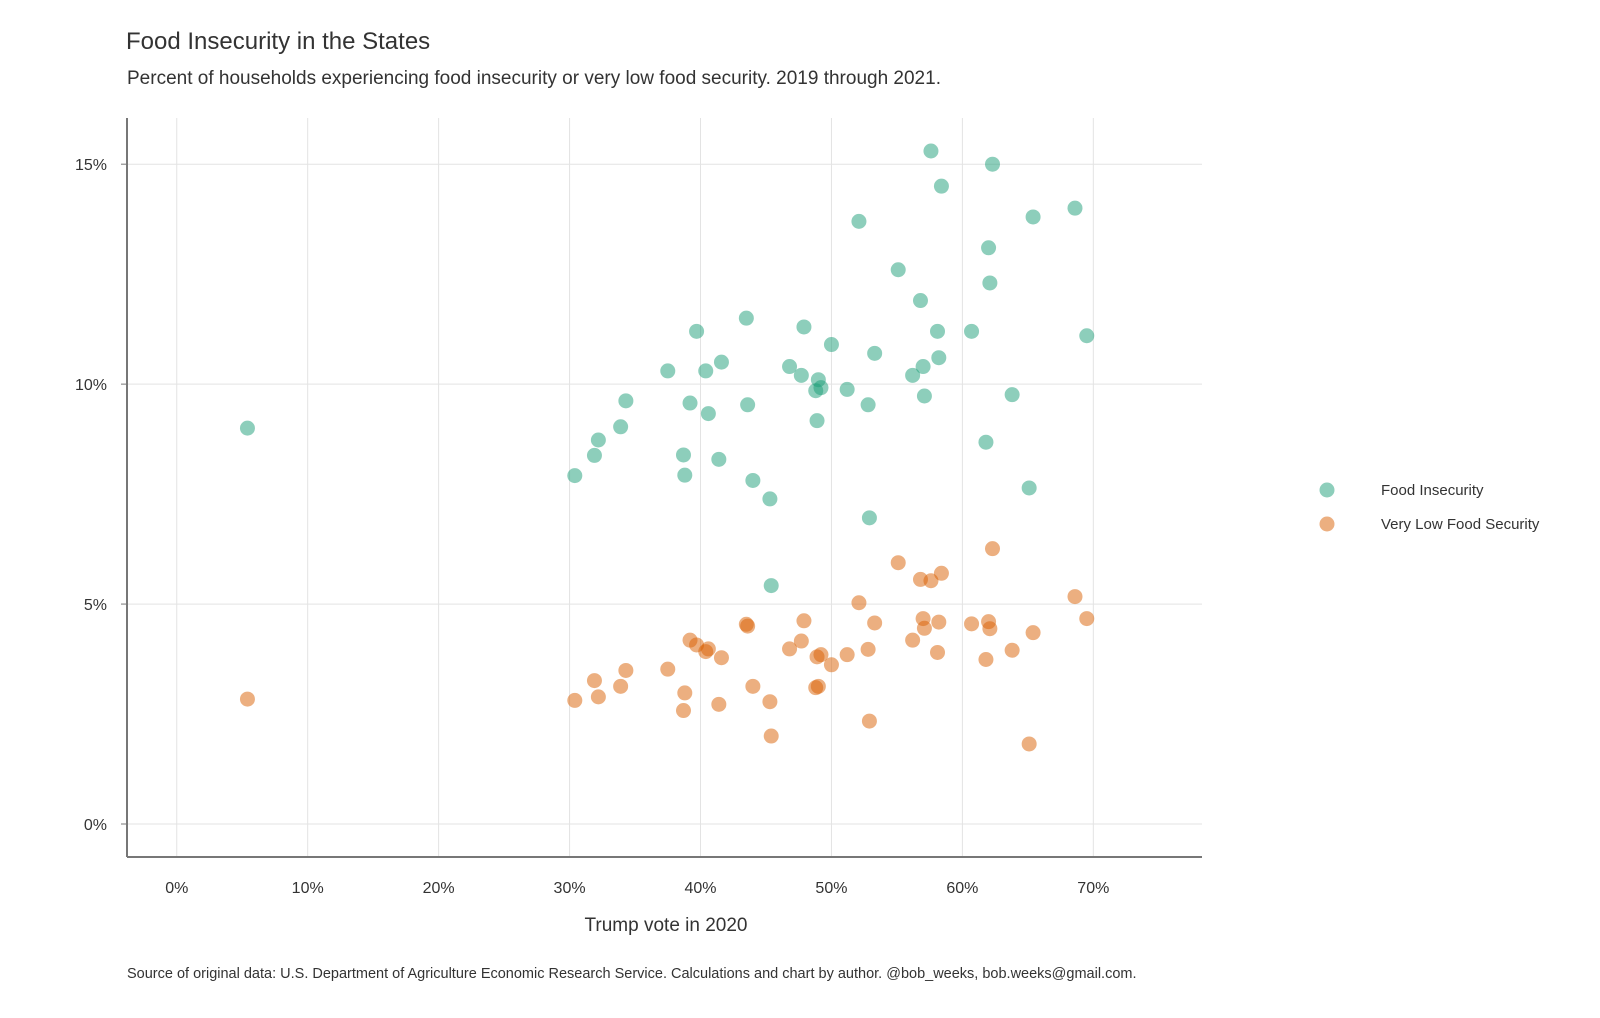 This screenshot has width=1600, height=1018. I want to click on legend-label-very-low-food-security: Very Low Food Security, so click(1460, 524).